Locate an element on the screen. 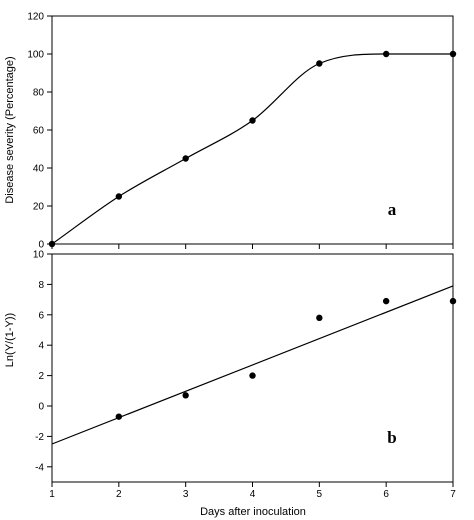  y-tick-label: 60 is located at coordinates (39, 131).